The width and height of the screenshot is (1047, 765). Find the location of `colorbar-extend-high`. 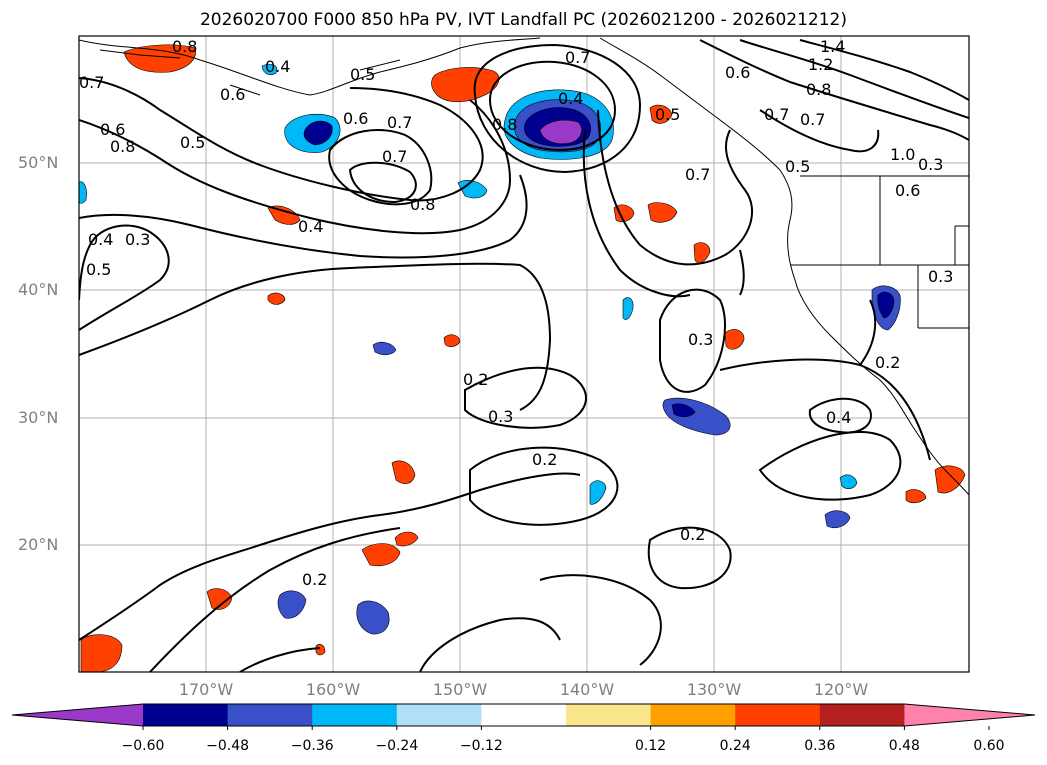

colorbar-extend-high is located at coordinates (969, 715).